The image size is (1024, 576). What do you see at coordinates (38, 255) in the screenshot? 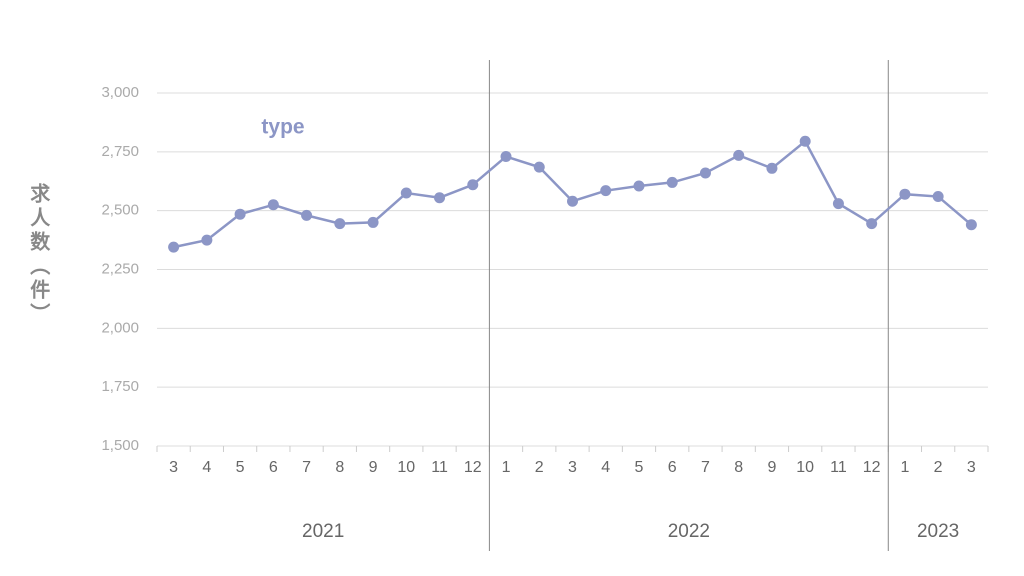
I see `y-axis-label: 求人数（件）` at bounding box center [38, 255].